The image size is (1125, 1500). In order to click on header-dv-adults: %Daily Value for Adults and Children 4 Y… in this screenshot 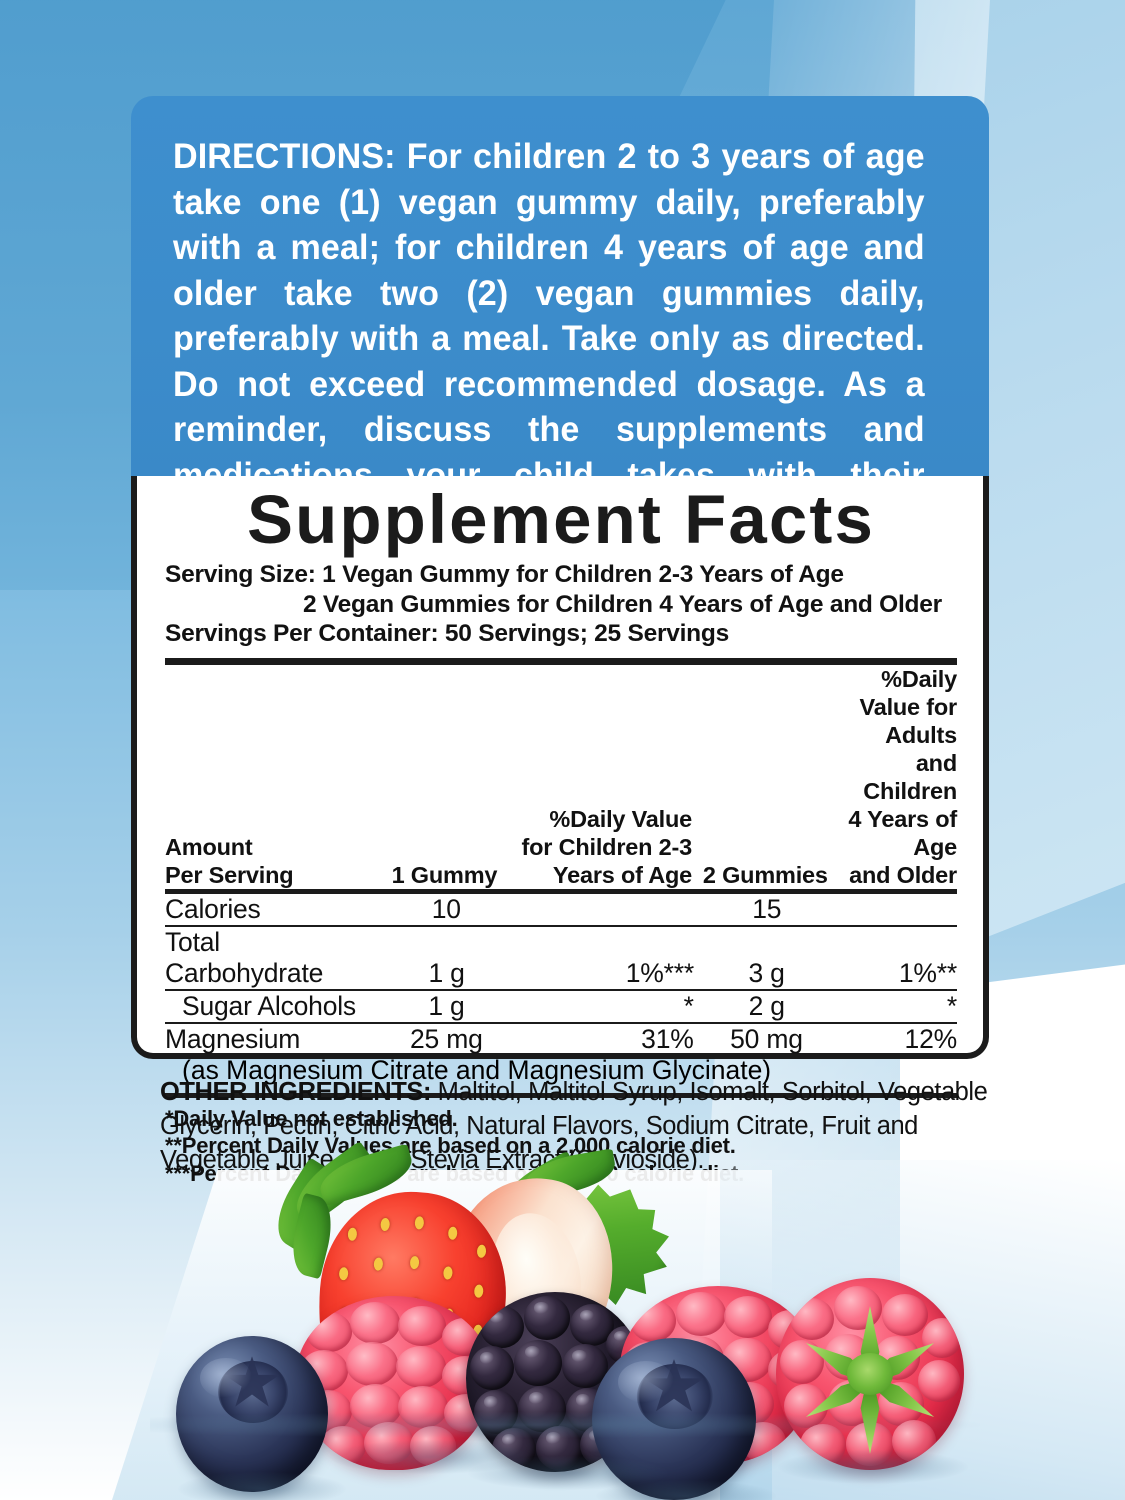, I will do `click(898, 777)`.